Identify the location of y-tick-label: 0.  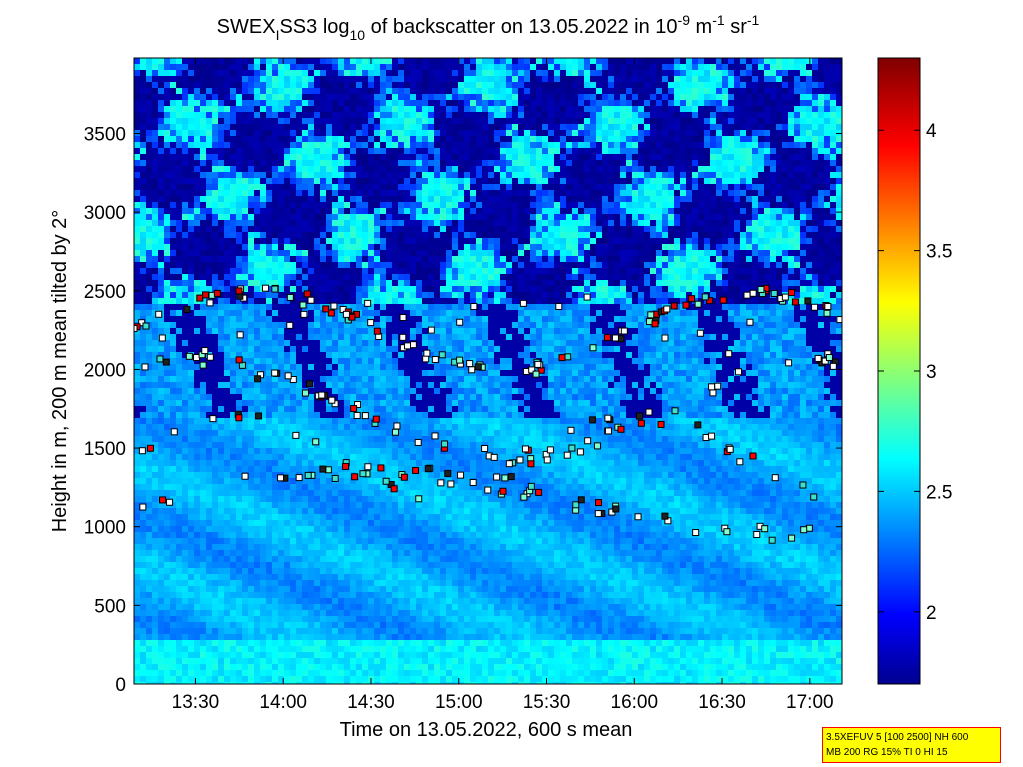
(120, 685).